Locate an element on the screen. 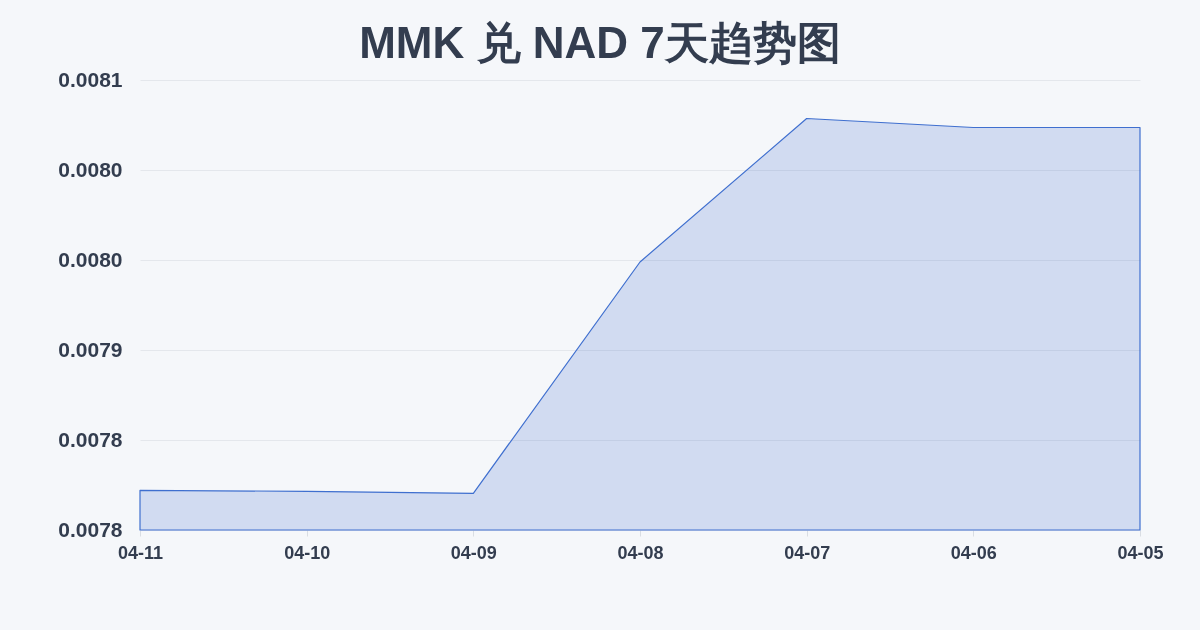 This screenshot has height=630, width=1200. x-tick-label: 04-09 is located at coordinates (473, 552).